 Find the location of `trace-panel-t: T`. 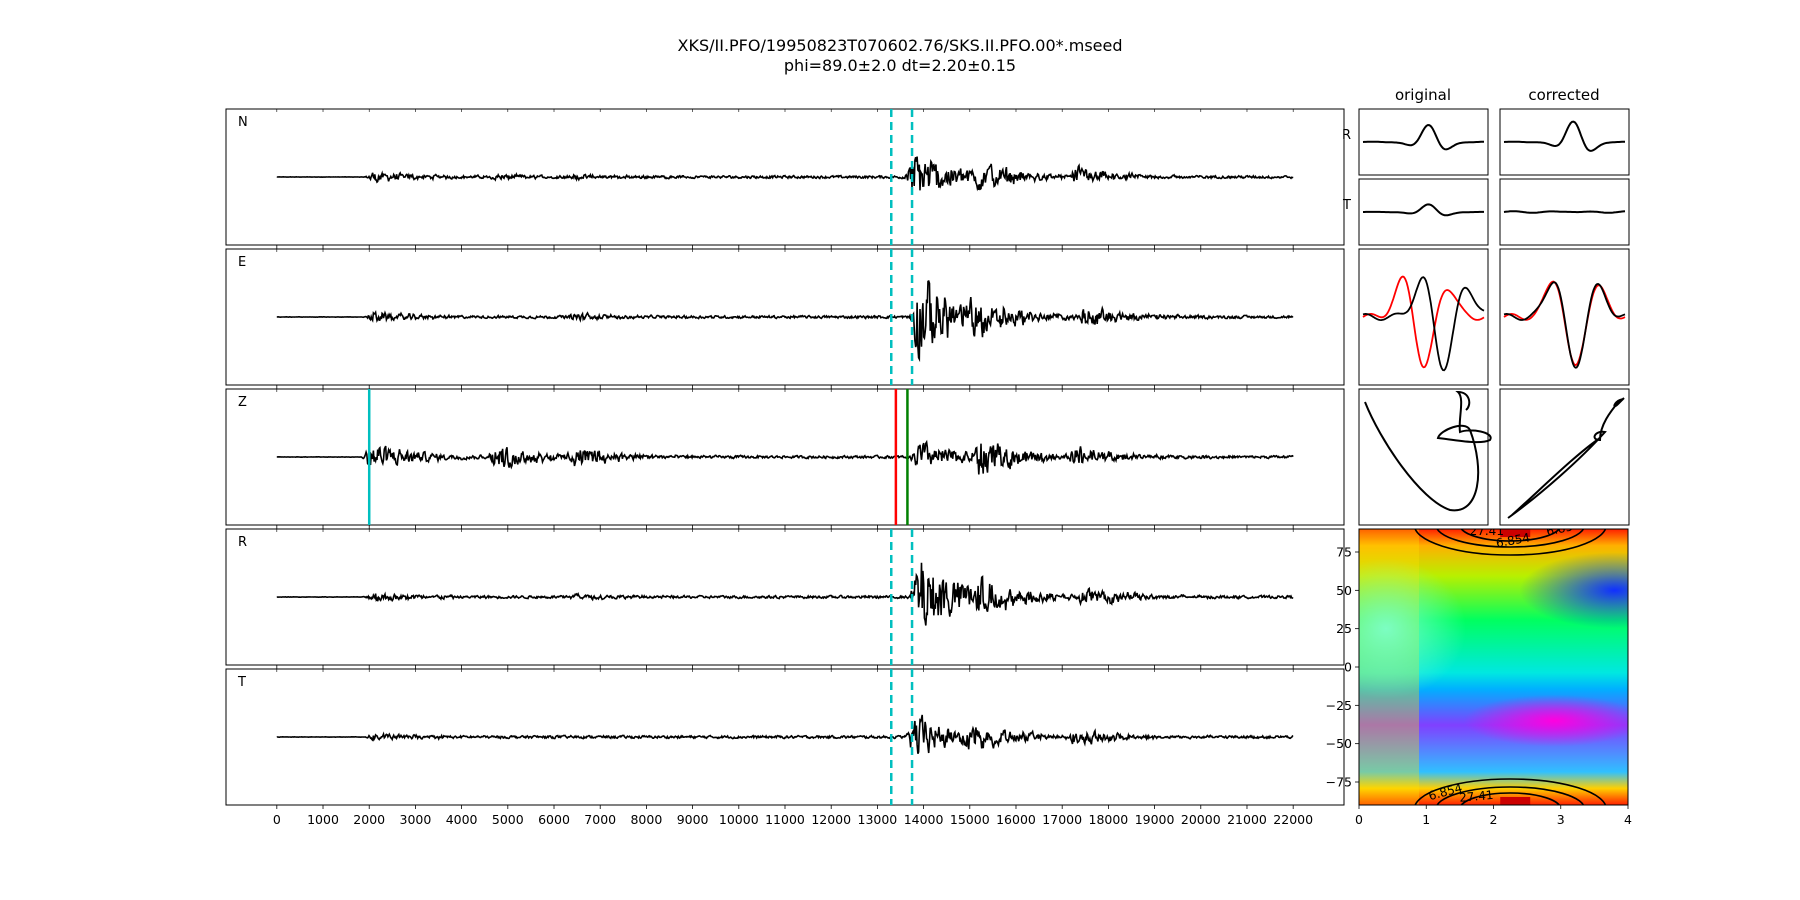

trace-panel-t: T is located at coordinates (785, 738).